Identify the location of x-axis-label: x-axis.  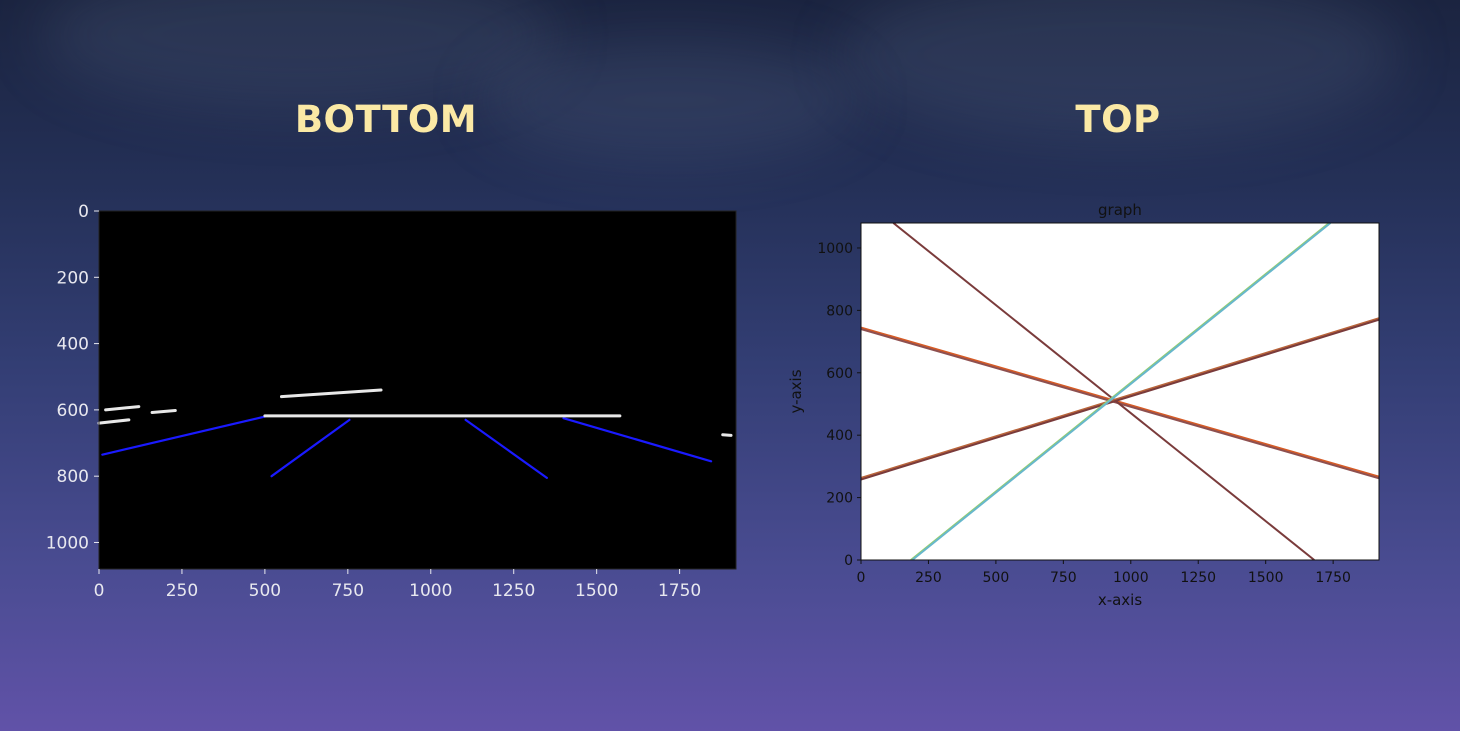
(1120, 600).